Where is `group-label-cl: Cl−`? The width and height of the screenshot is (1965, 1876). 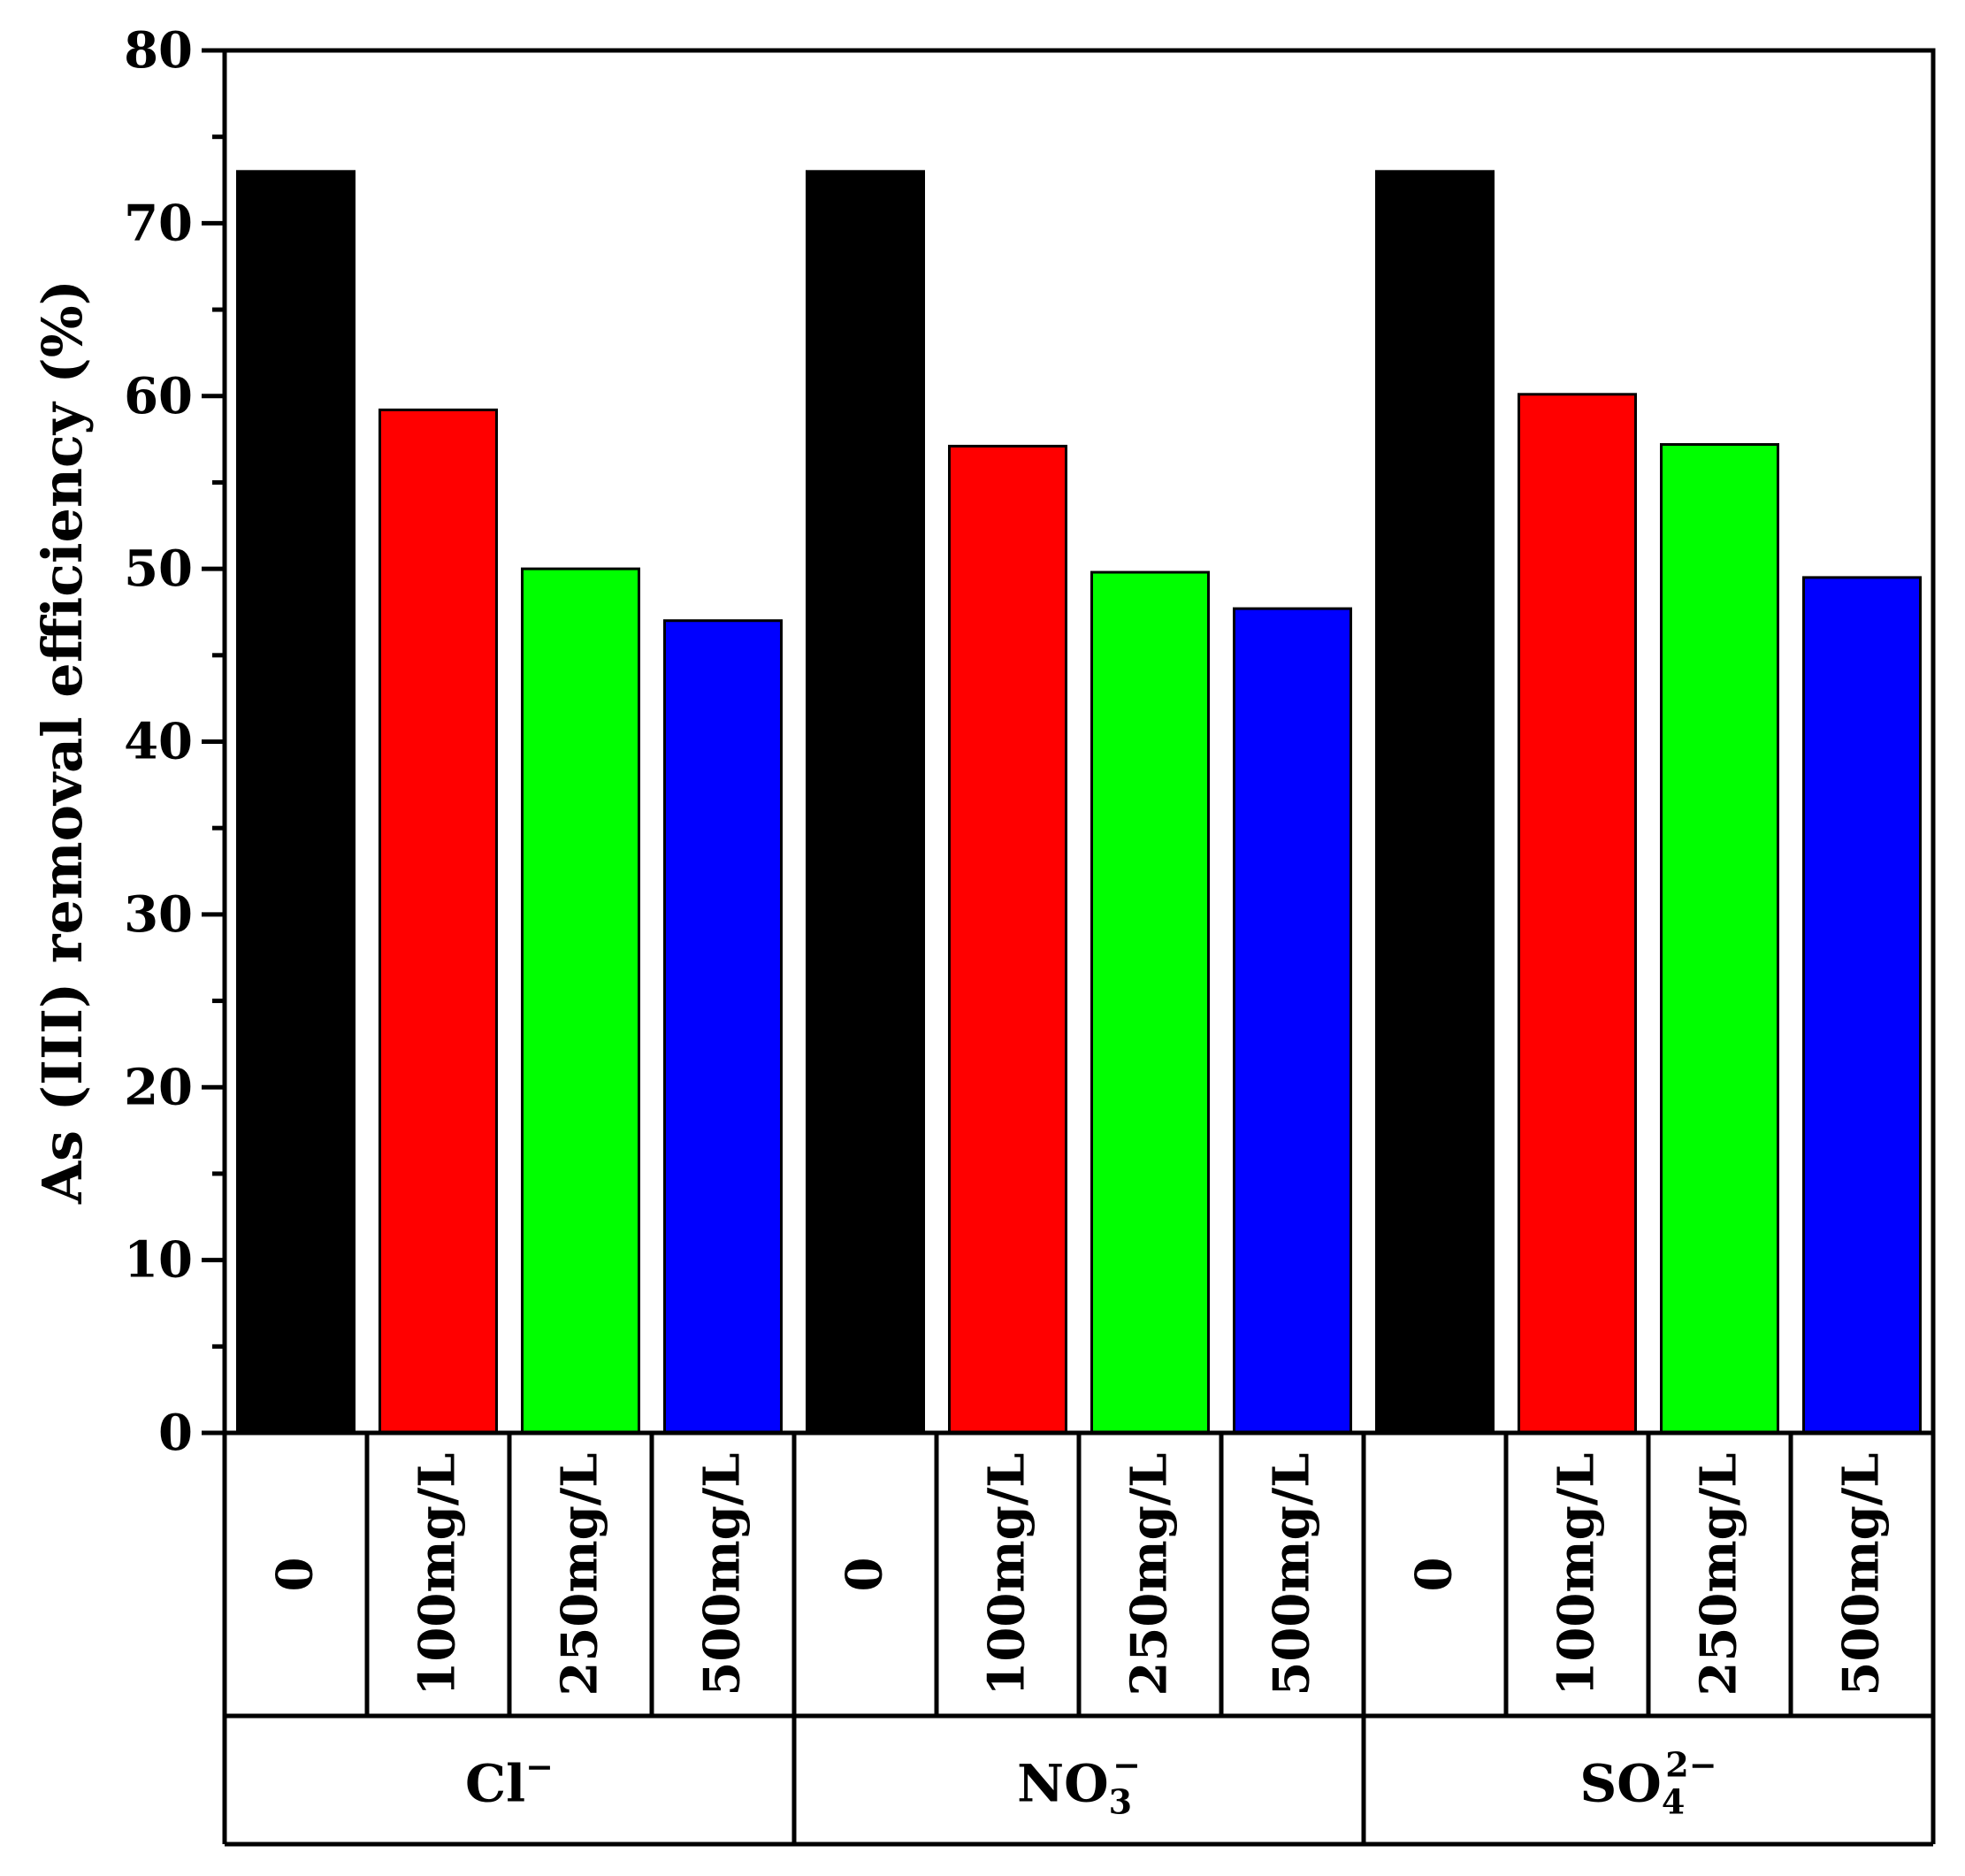
group-label-cl: Cl− is located at coordinates (509, 1781).